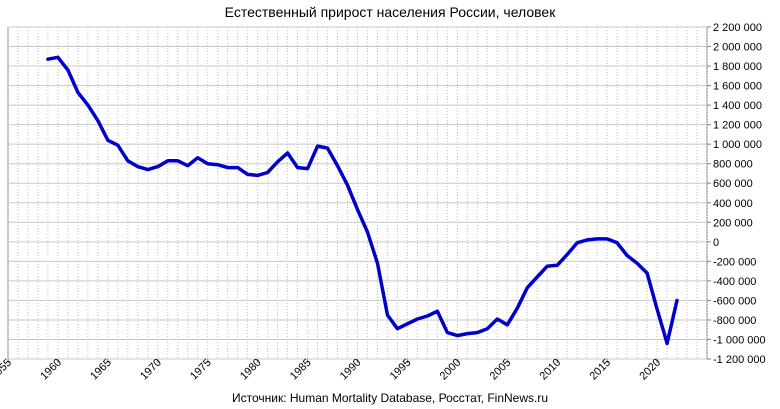  What do you see at coordinates (737, 67) in the screenshot?
I see `y-tick-label: 1 800 000` at bounding box center [737, 67].